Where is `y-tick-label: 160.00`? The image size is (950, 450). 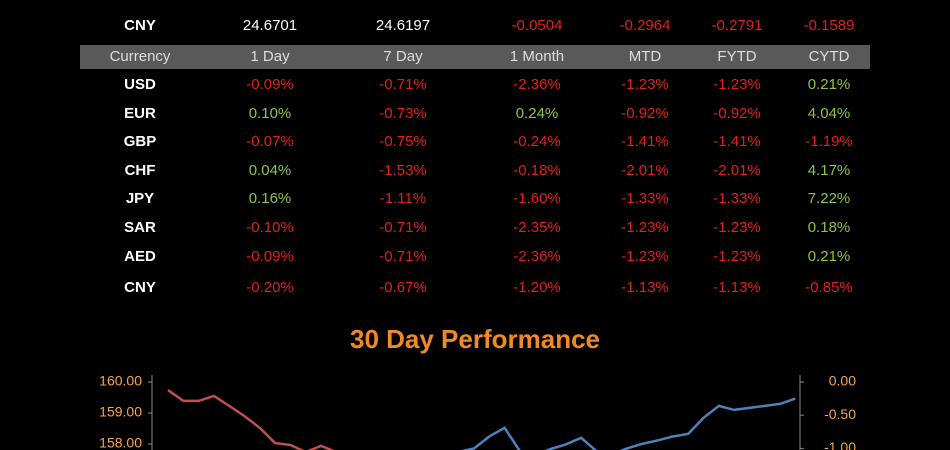 y-tick-label: 160.00 is located at coordinates (120, 381).